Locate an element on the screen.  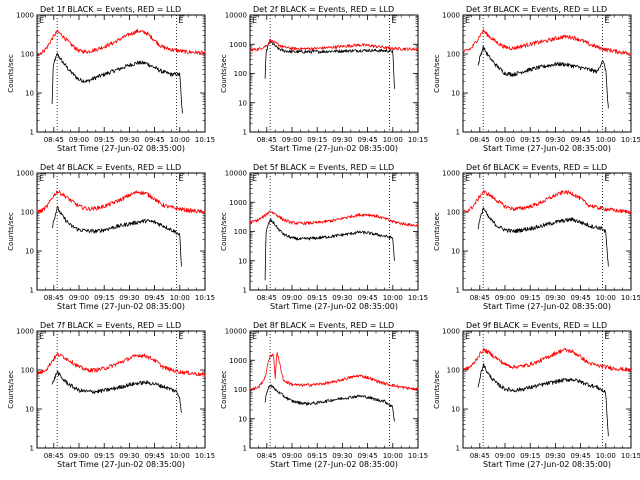
panel-title: Det 3f BLACK = Events, RED = LLD is located at coordinates (536, 9).